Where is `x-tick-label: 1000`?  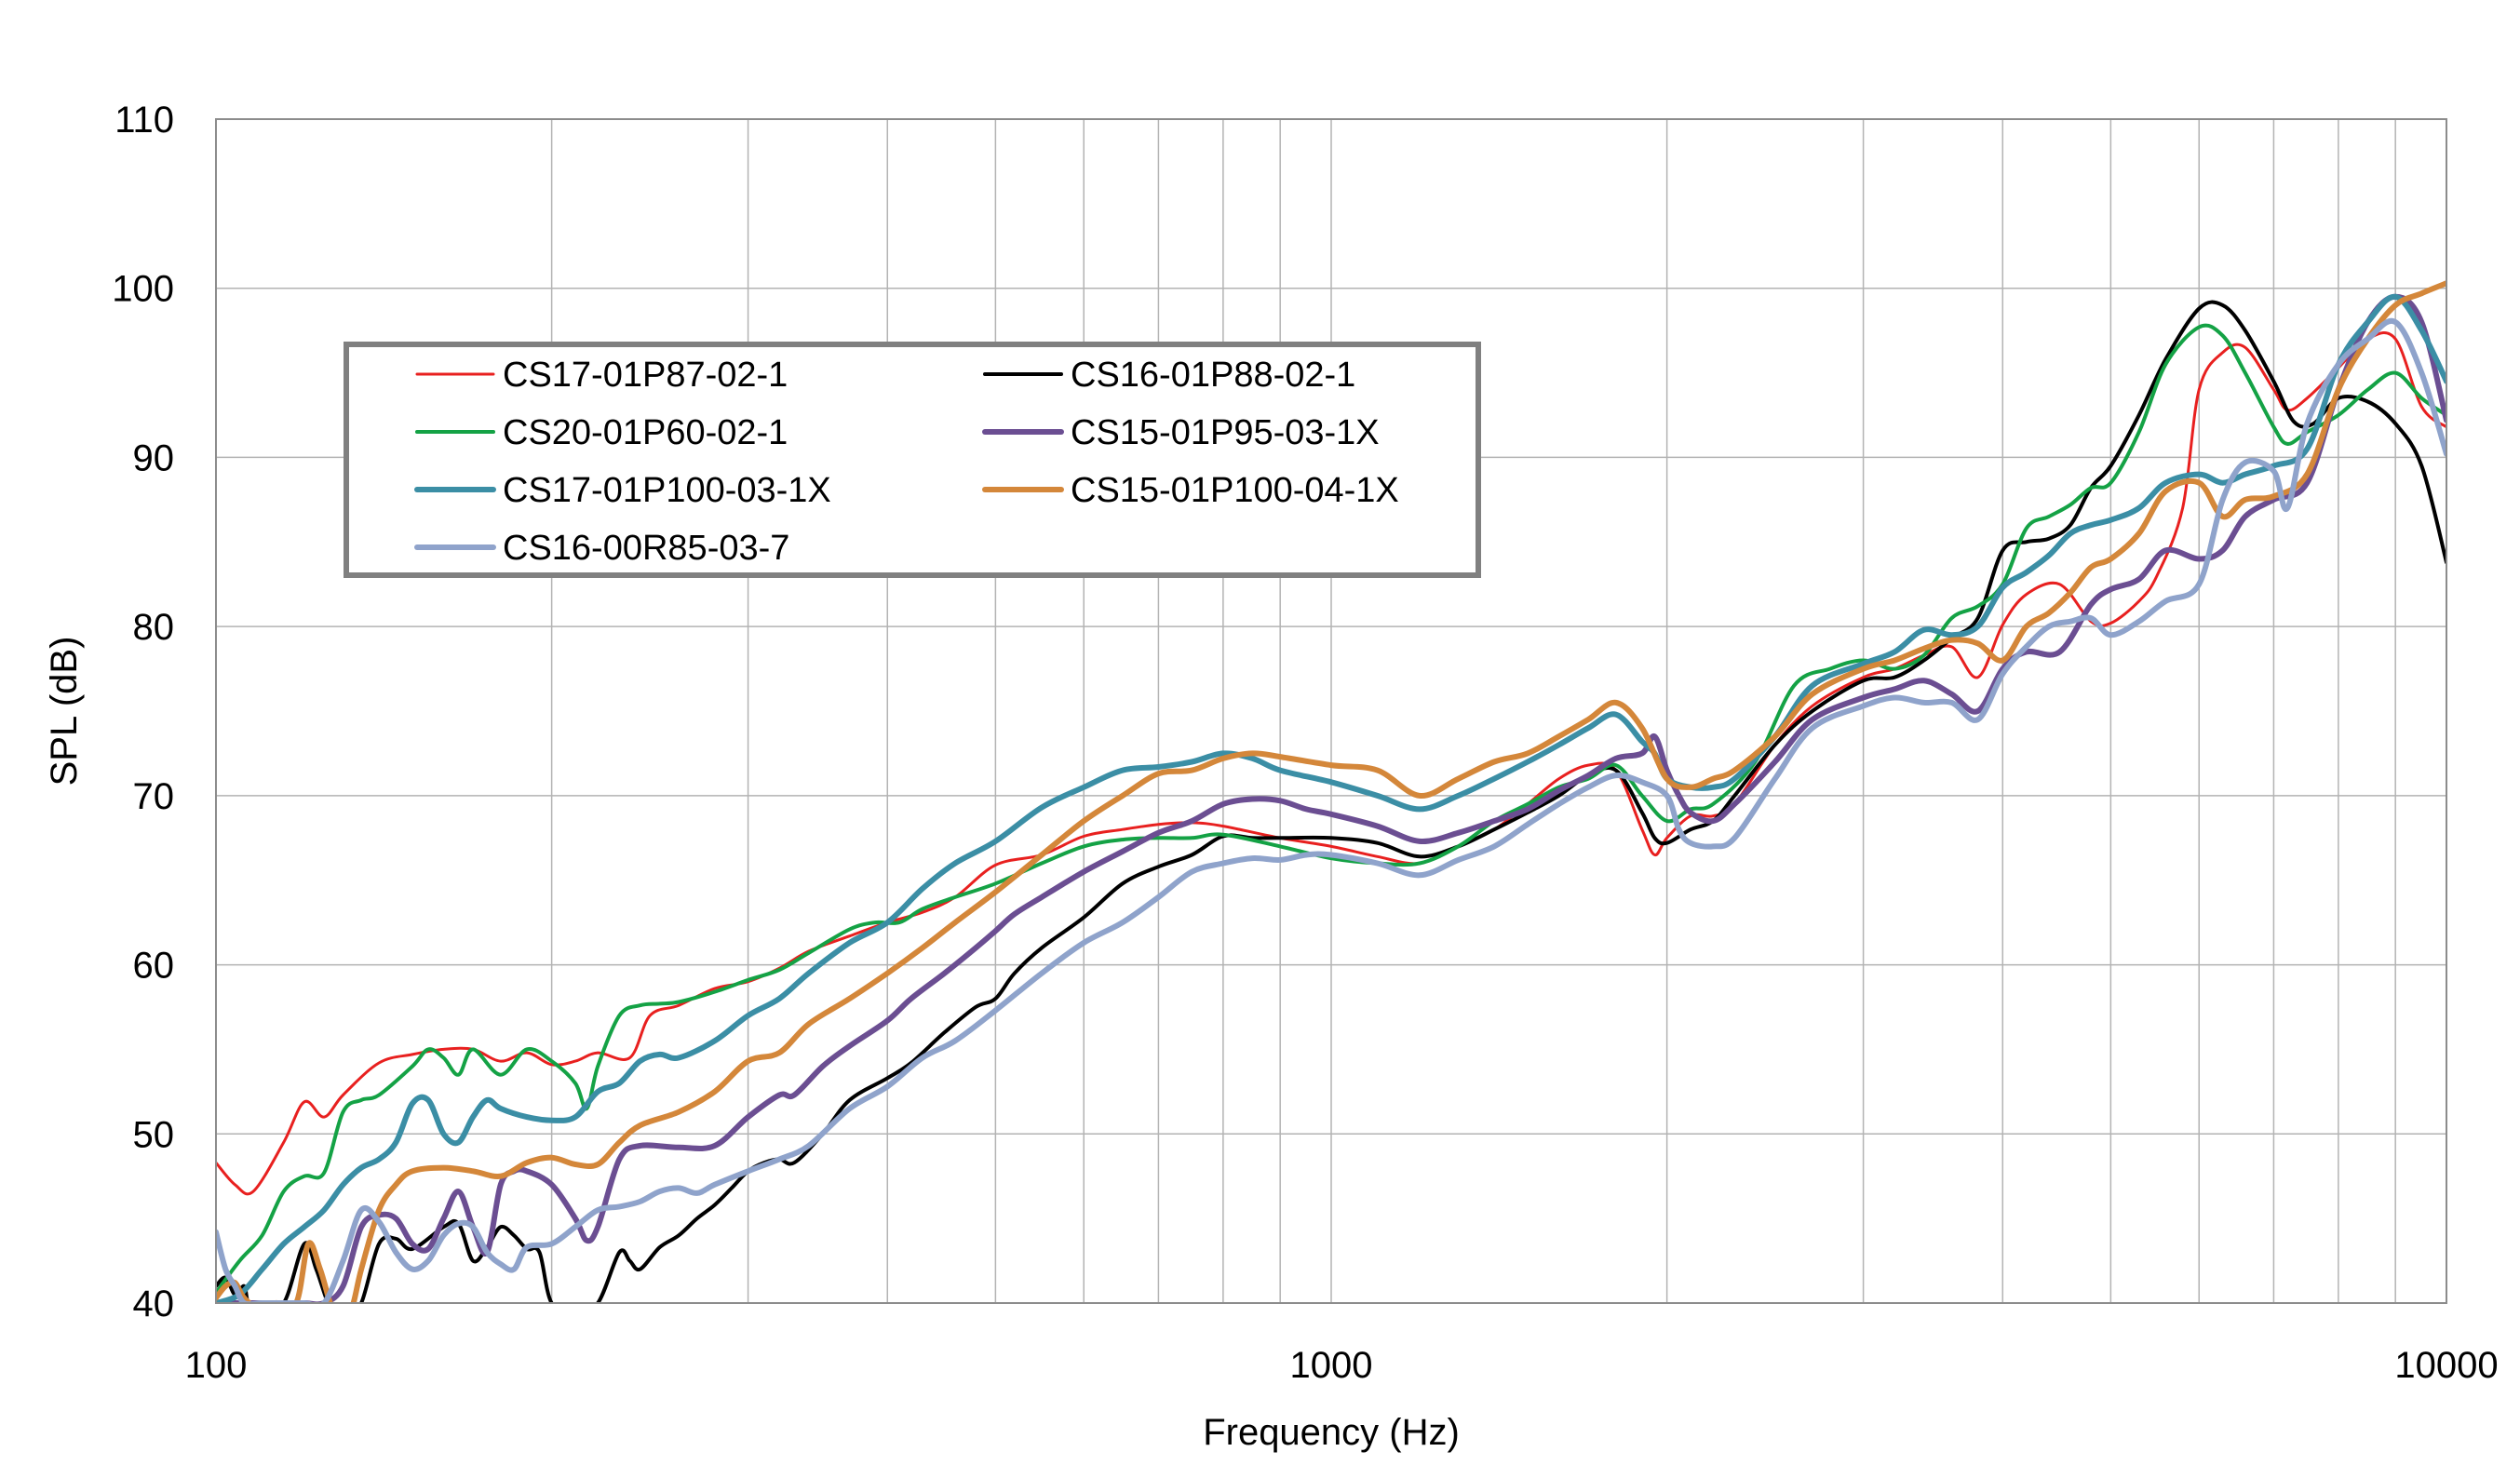
x-tick-label: 1000 is located at coordinates (1331, 1366).